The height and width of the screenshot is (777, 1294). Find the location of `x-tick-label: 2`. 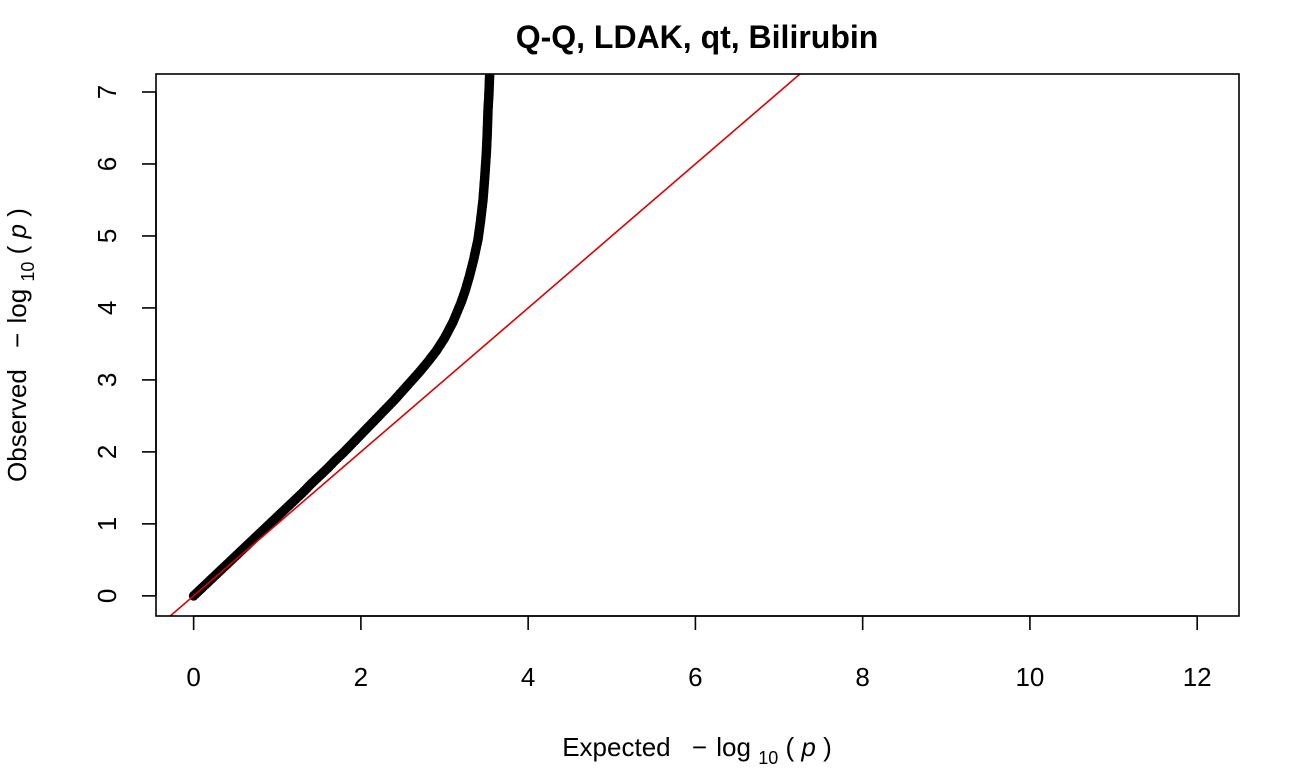

x-tick-label: 2 is located at coordinates (361, 677).